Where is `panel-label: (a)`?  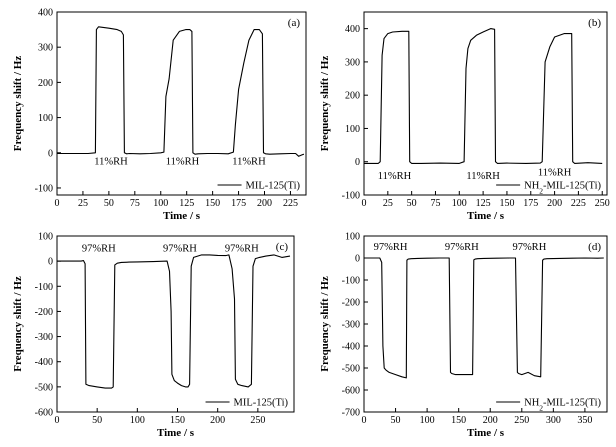
panel-label: (a) is located at coordinates (294, 23).